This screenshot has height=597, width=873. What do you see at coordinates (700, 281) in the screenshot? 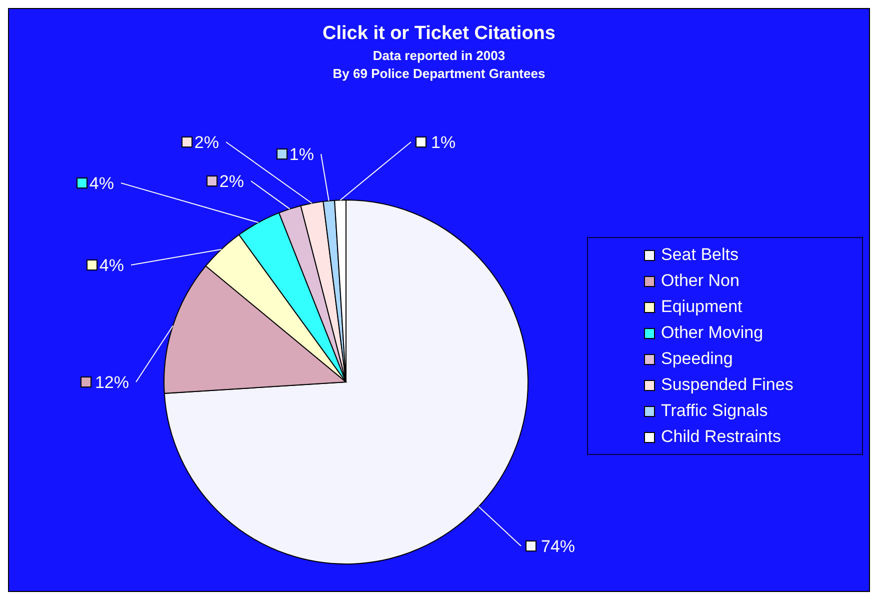
I see `legend-label: Other Non` at bounding box center [700, 281].